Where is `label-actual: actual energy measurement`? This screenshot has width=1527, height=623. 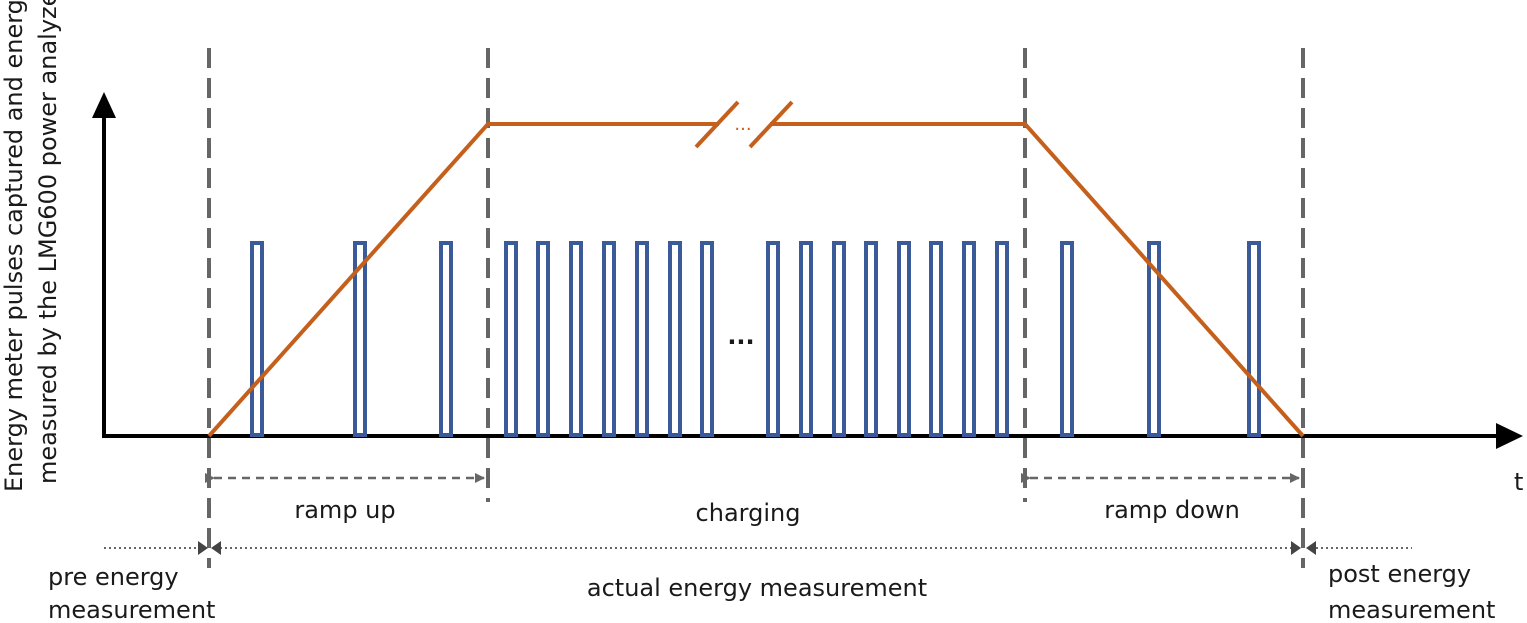 label-actual: actual energy measurement is located at coordinates (757, 588).